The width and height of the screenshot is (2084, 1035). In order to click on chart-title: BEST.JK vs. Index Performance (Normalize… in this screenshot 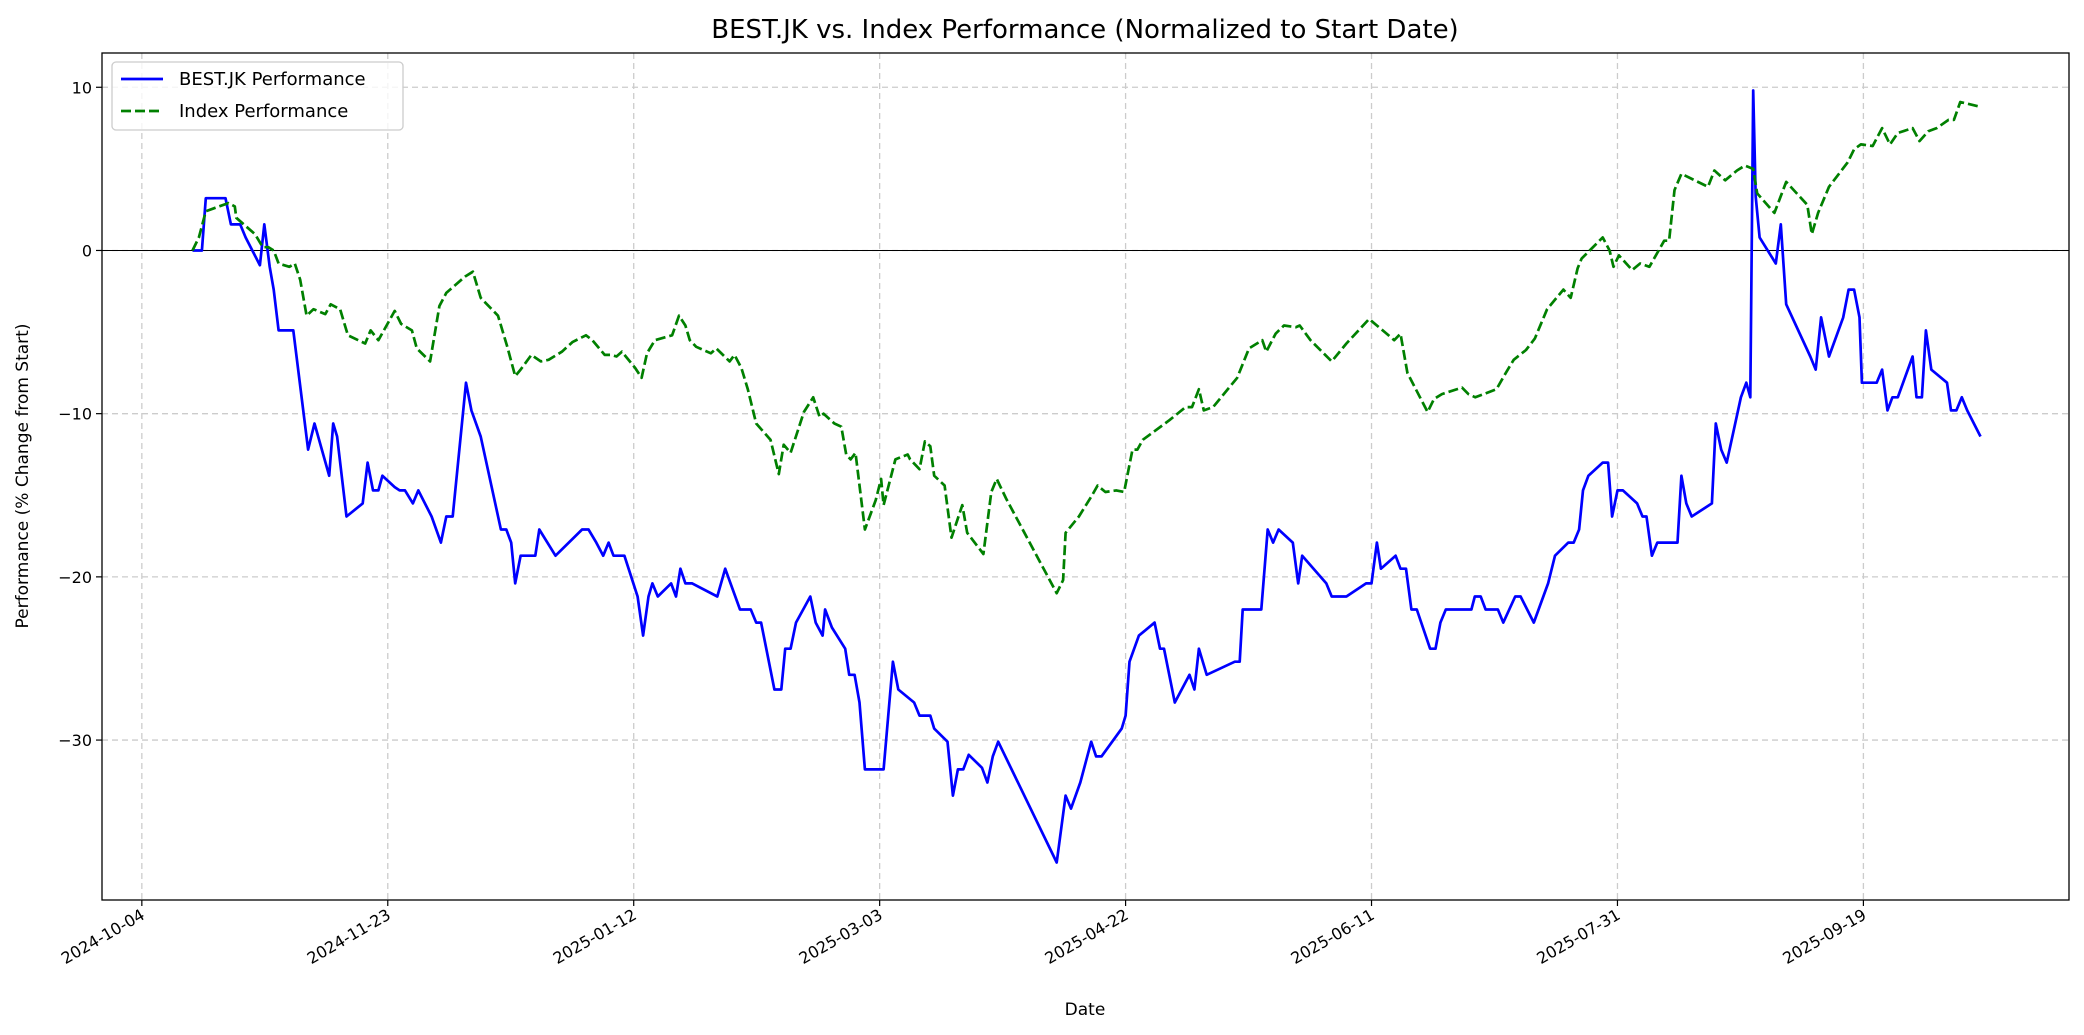, I will do `click(1084, 30)`.